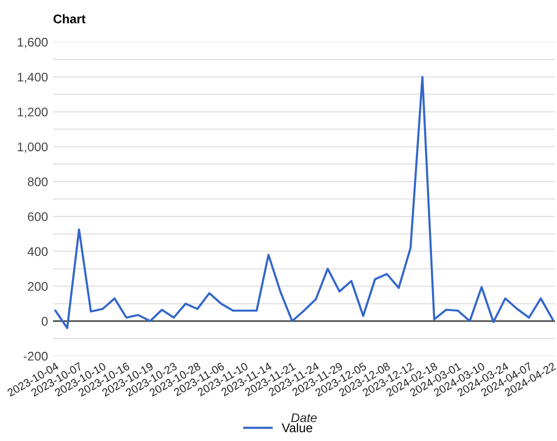 The width and height of the screenshot is (557, 441). Describe the element at coordinates (304, 417) in the screenshot. I see `x-axis-title: Date` at that location.